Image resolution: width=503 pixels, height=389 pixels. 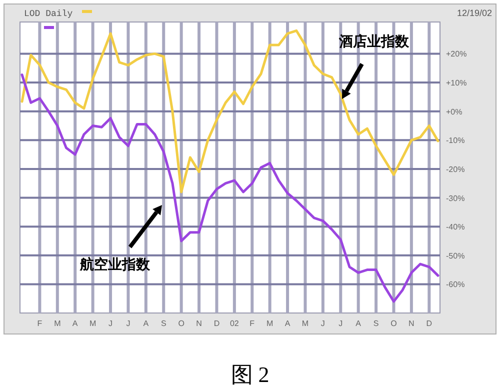 I want to click on y-tick-label: +10%, so click(x=456, y=83).